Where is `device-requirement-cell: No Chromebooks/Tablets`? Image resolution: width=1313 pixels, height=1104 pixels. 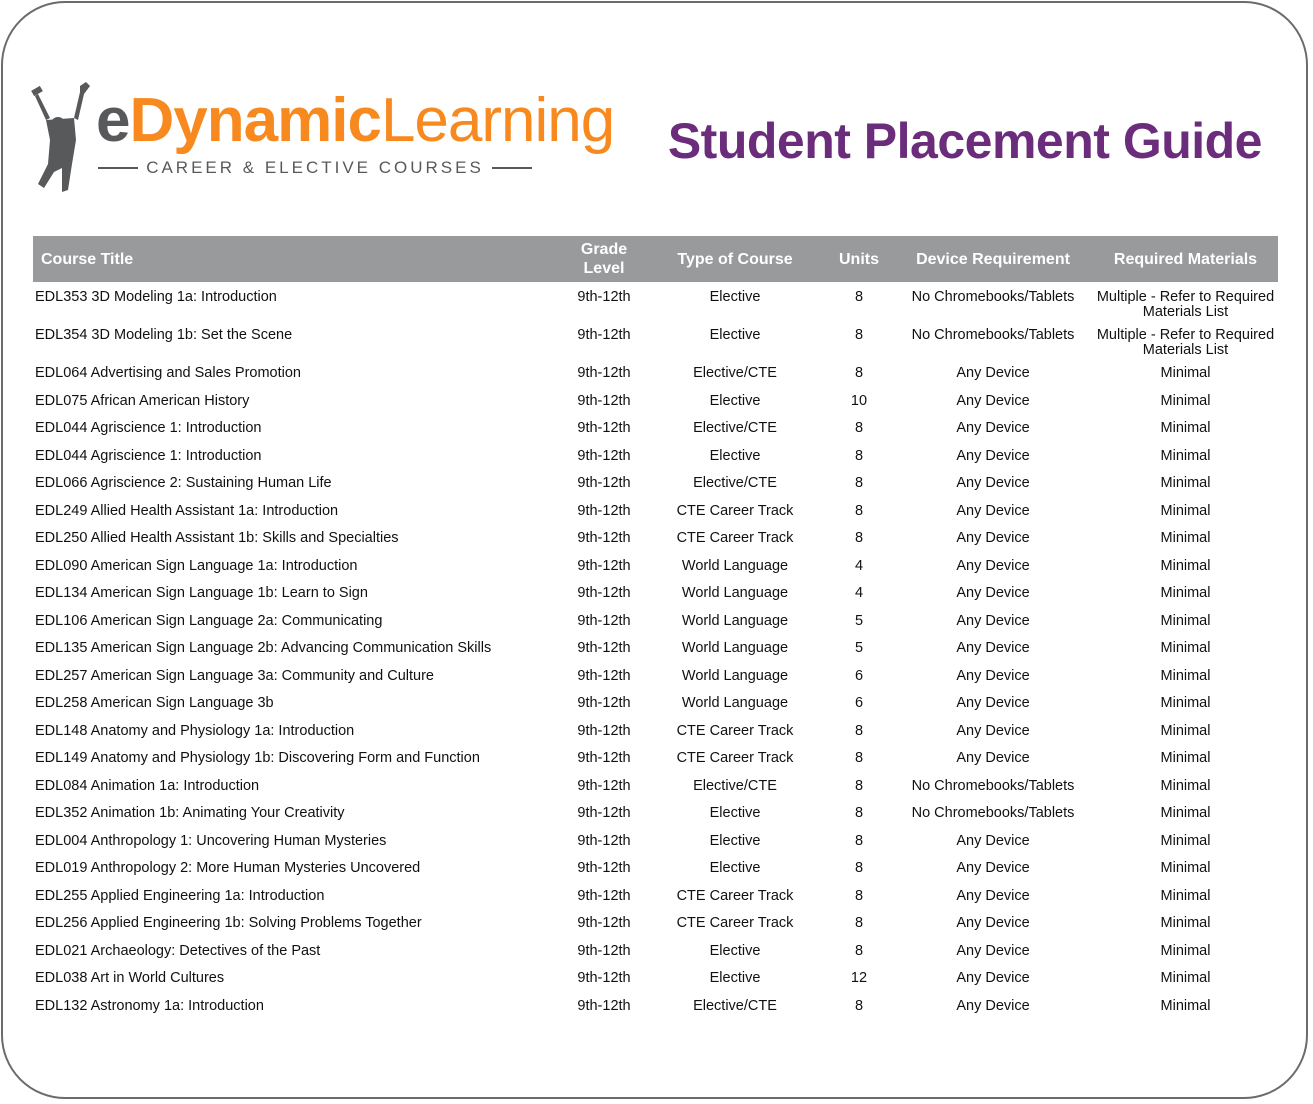 device-requirement-cell: No Chromebooks/Tablets is located at coordinates (993, 335).